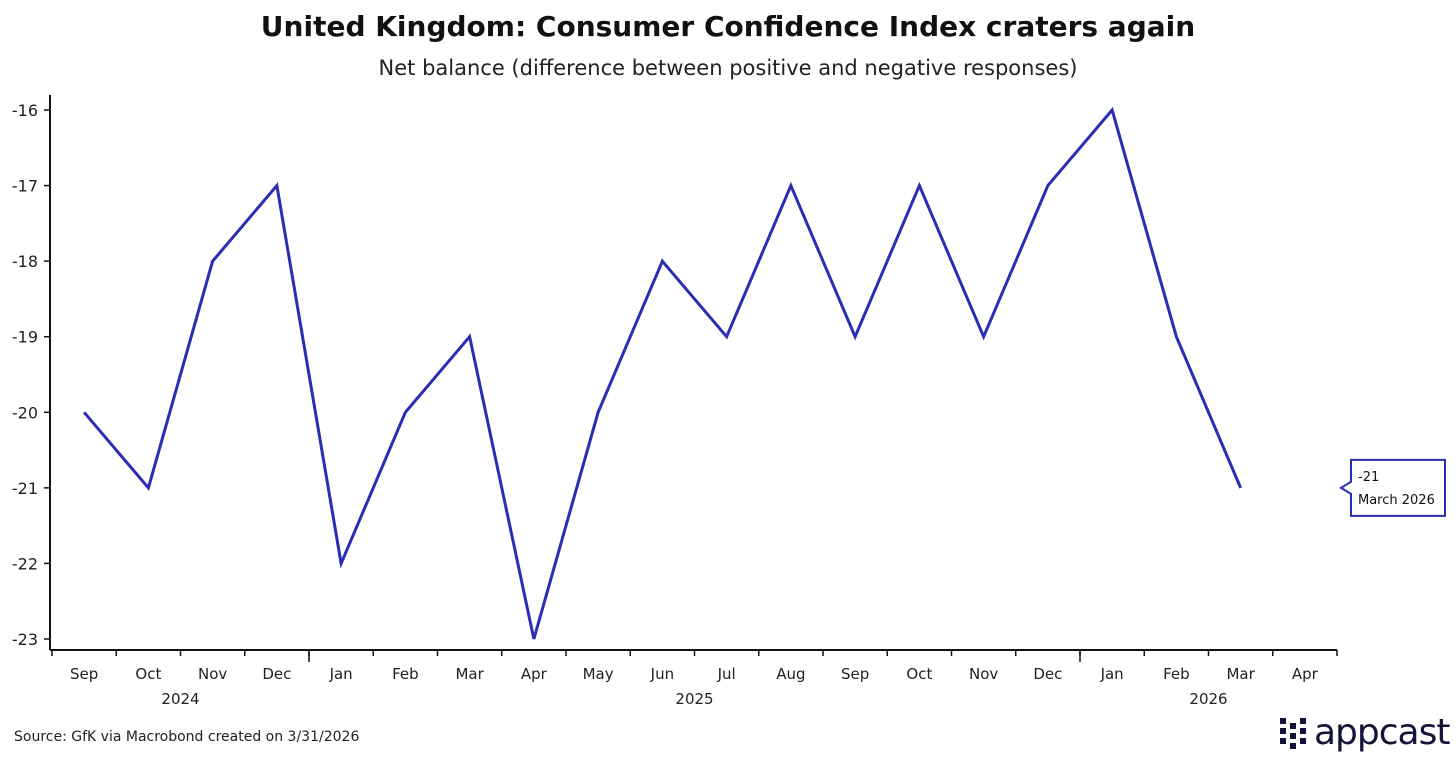  Describe the element at coordinates (180, 699) in the screenshot. I see `year-label: 2024` at that location.